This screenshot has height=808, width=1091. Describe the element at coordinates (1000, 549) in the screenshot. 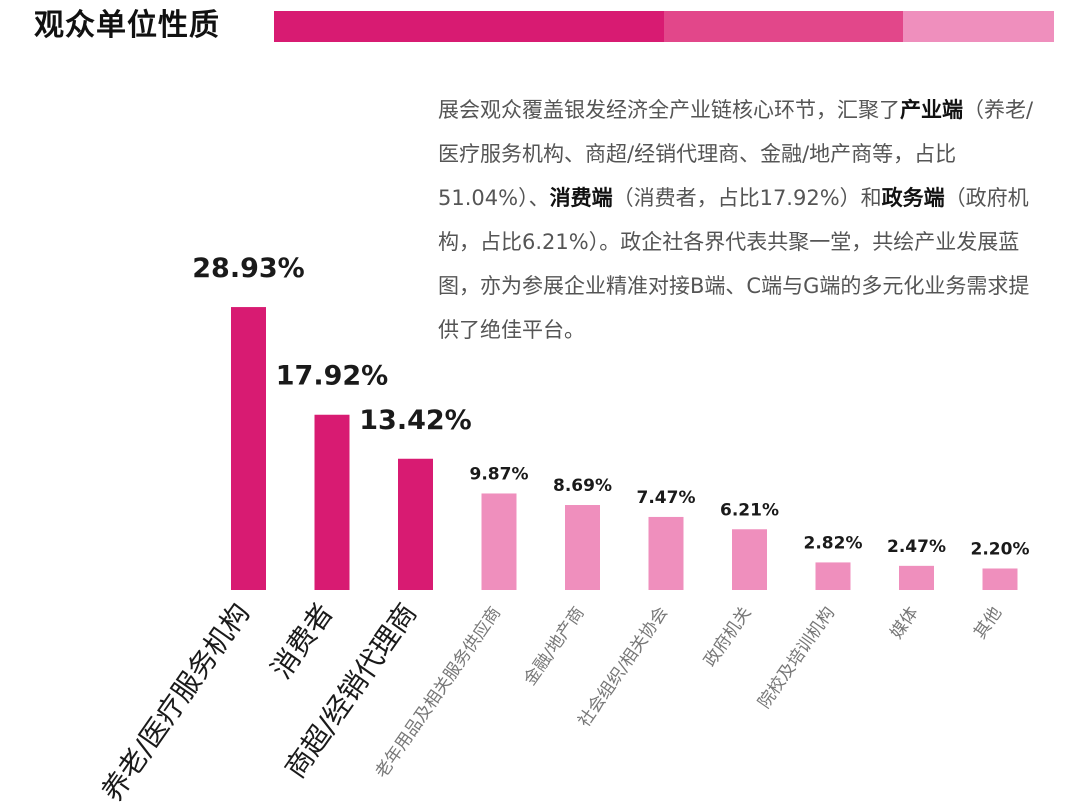

I see `value-label-10: 2.20%` at that location.